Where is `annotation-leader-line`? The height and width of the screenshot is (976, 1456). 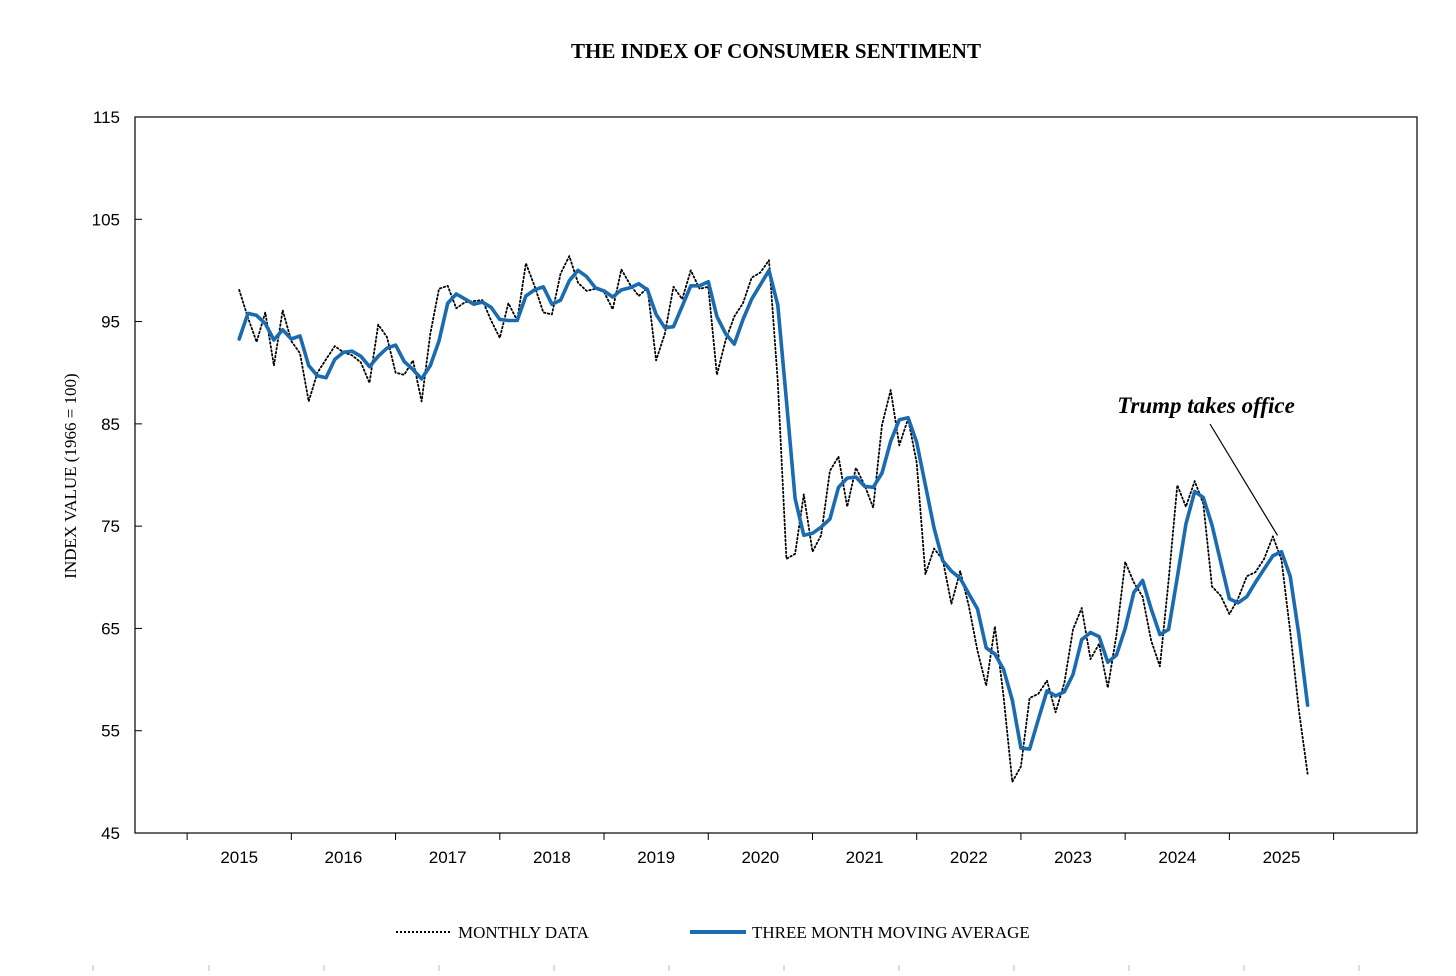 annotation-leader-line is located at coordinates (1244, 479).